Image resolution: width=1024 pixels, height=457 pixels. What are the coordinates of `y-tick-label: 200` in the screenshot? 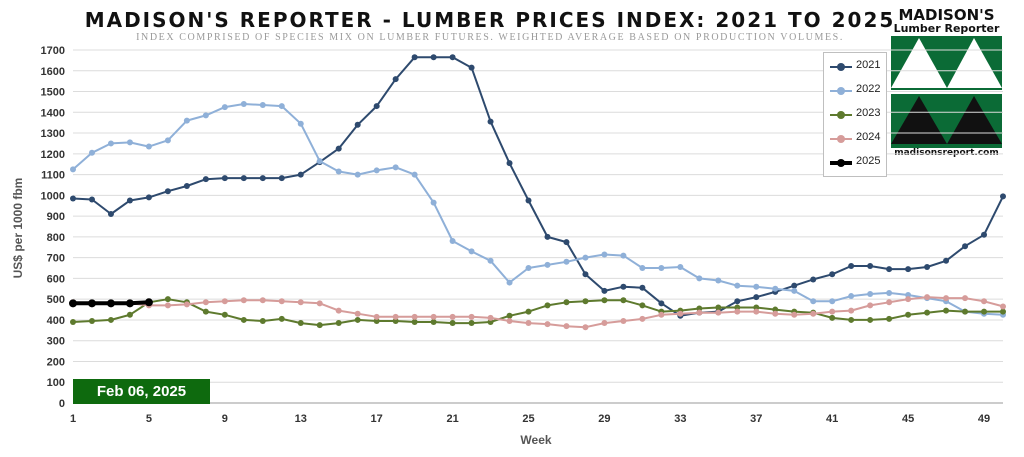 It's located at (56, 362).